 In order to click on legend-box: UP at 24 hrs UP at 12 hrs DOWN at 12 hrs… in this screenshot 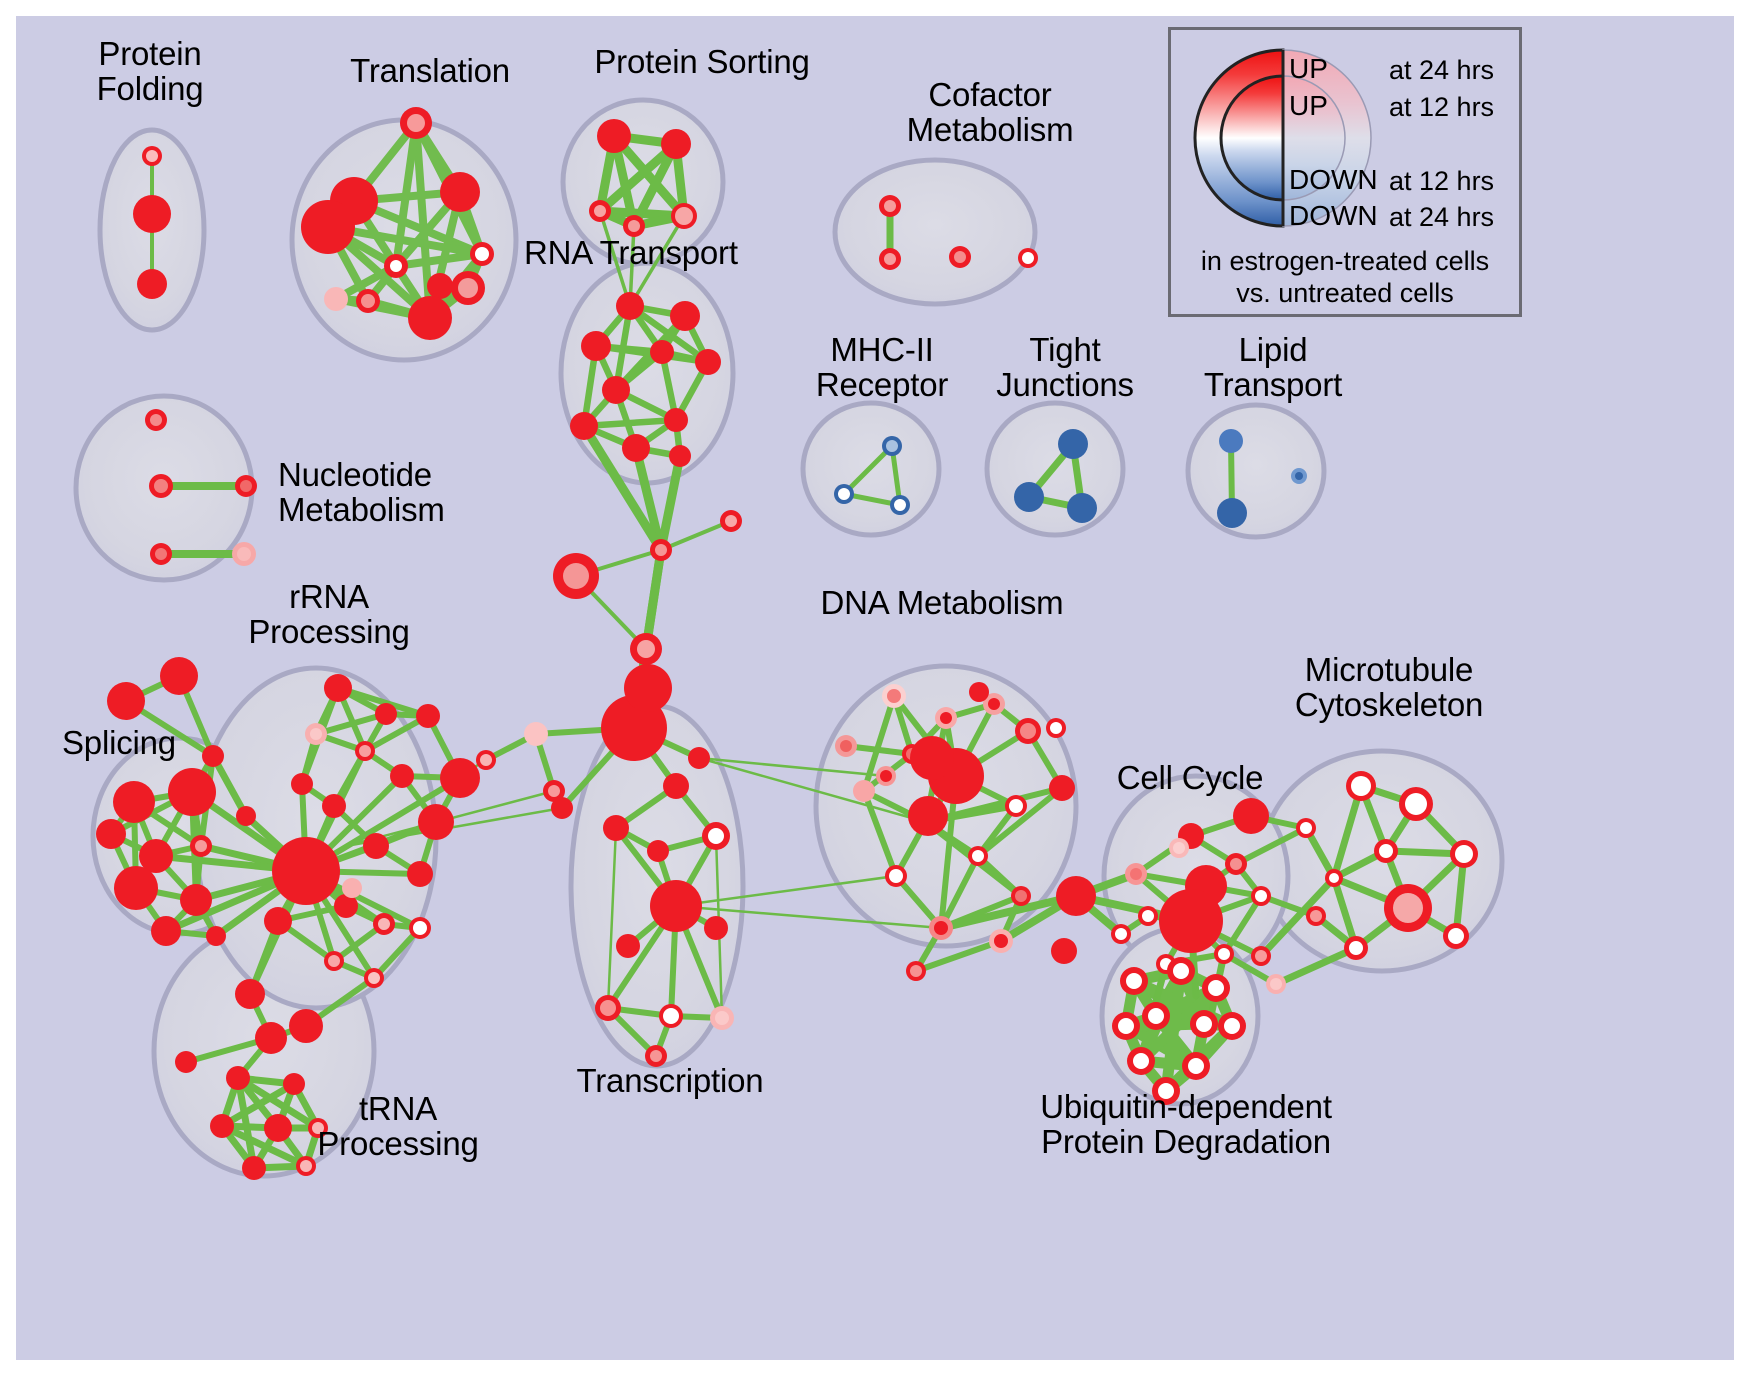, I will do `click(1345, 172)`.